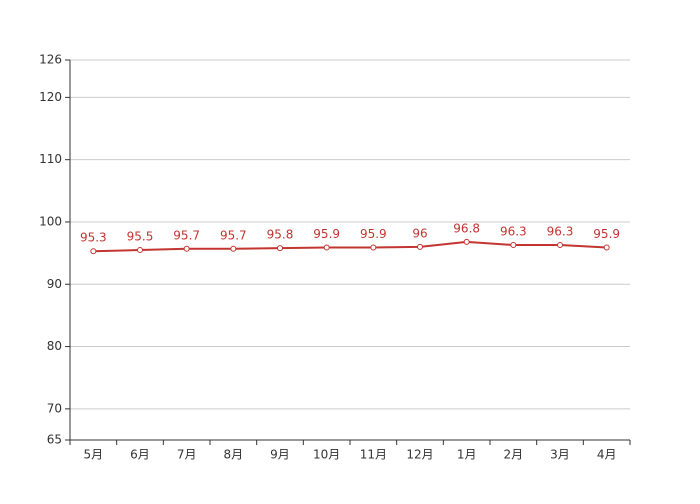  Describe the element at coordinates (607, 455) in the screenshot. I see `x-tick-label: 4月` at that location.